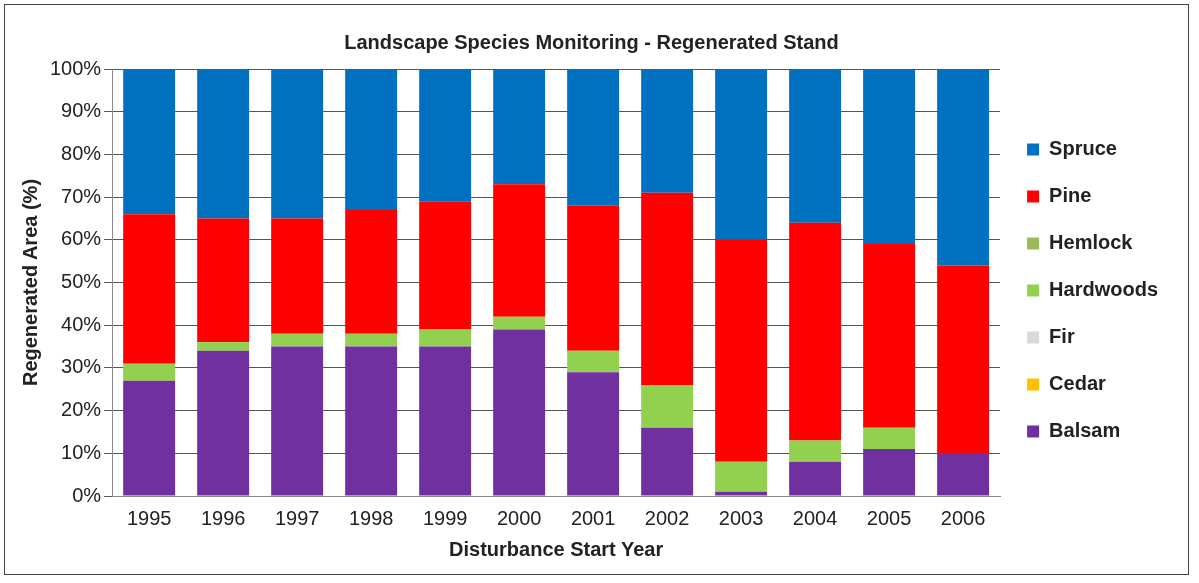  Describe the element at coordinates (1104, 289) in the screenshot. I see `legend-label: Hardwoods` at that location.